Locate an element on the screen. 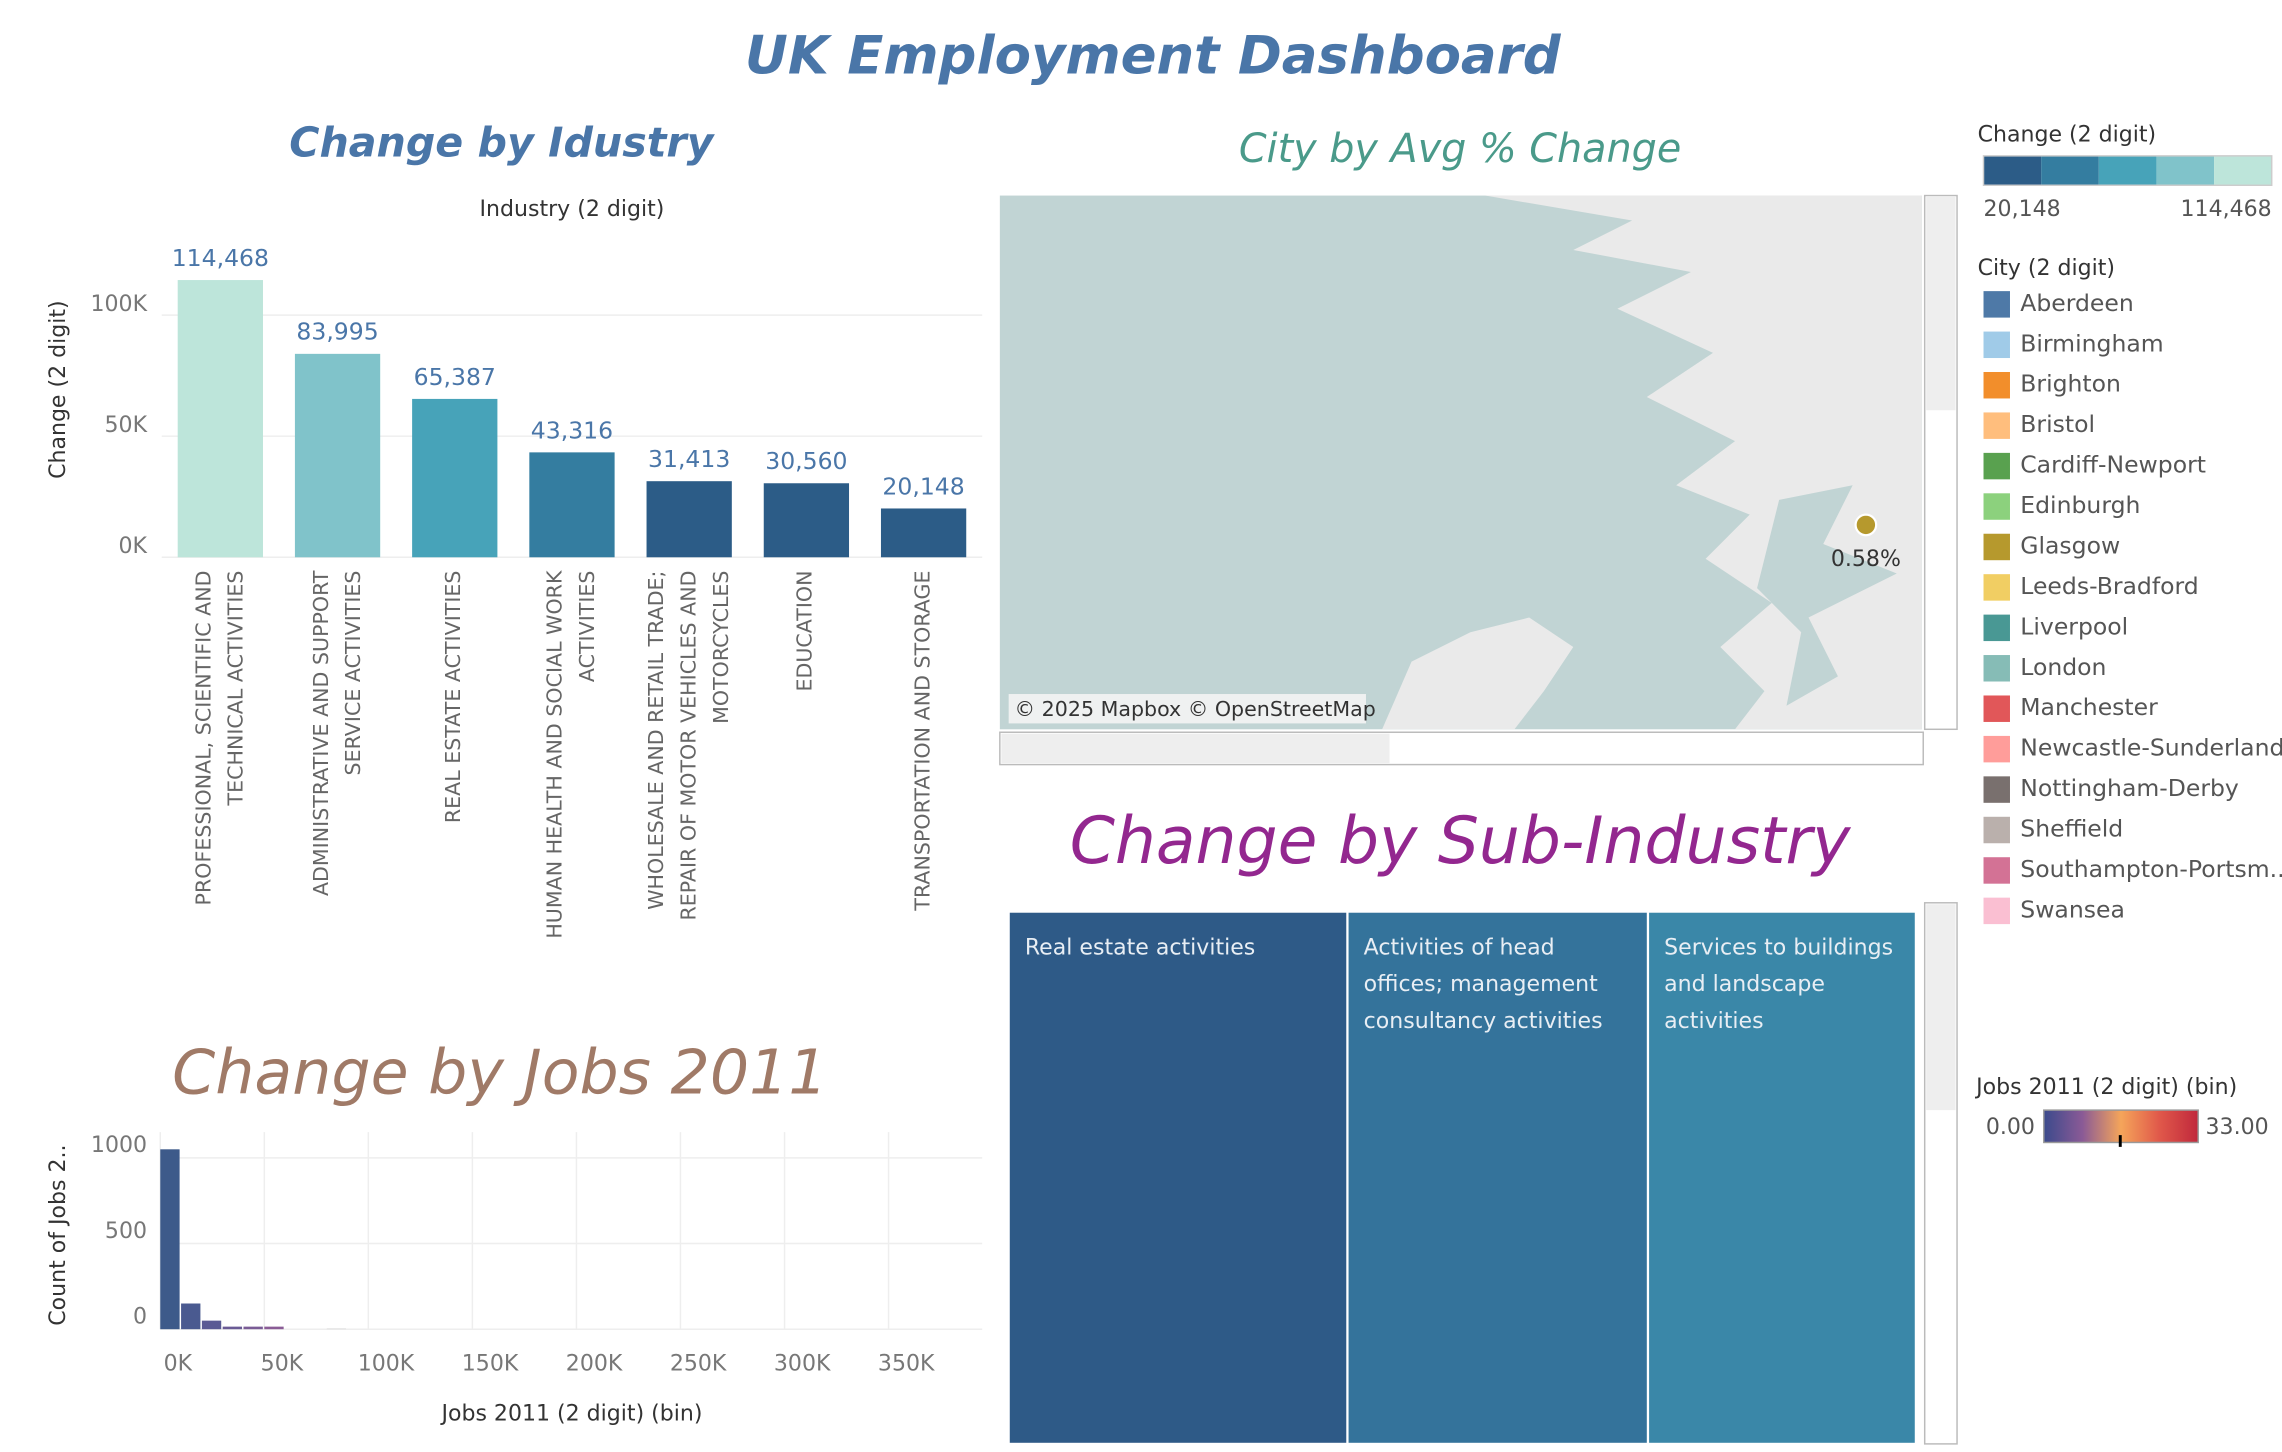 This screenshot has height=1452, width=2282. map-attribution-box is located at coordinates (1187, 709).